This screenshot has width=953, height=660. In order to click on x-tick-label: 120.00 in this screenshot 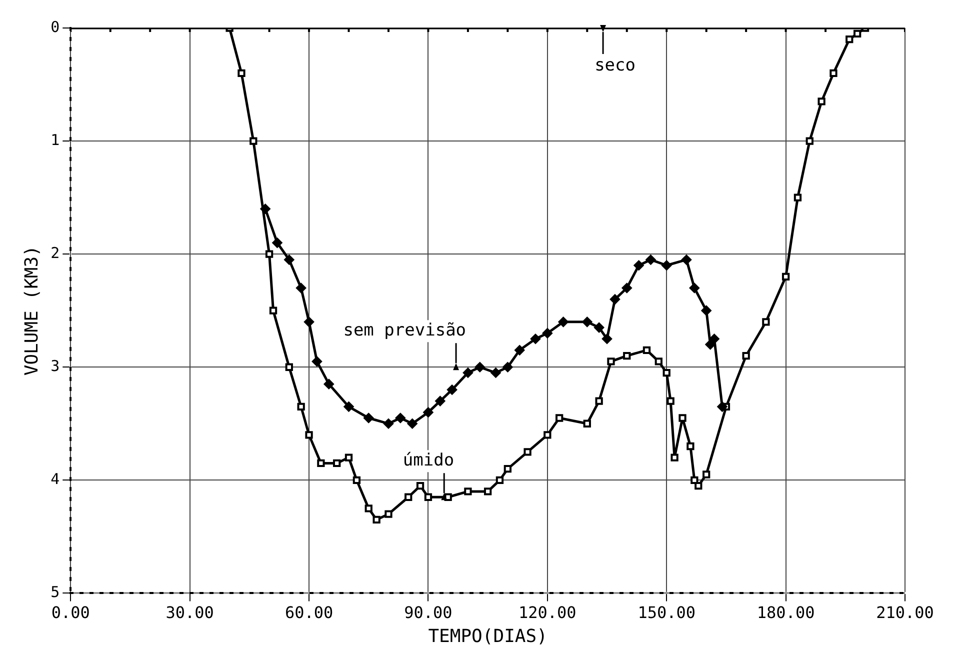, I will do `click(547, 612)`.